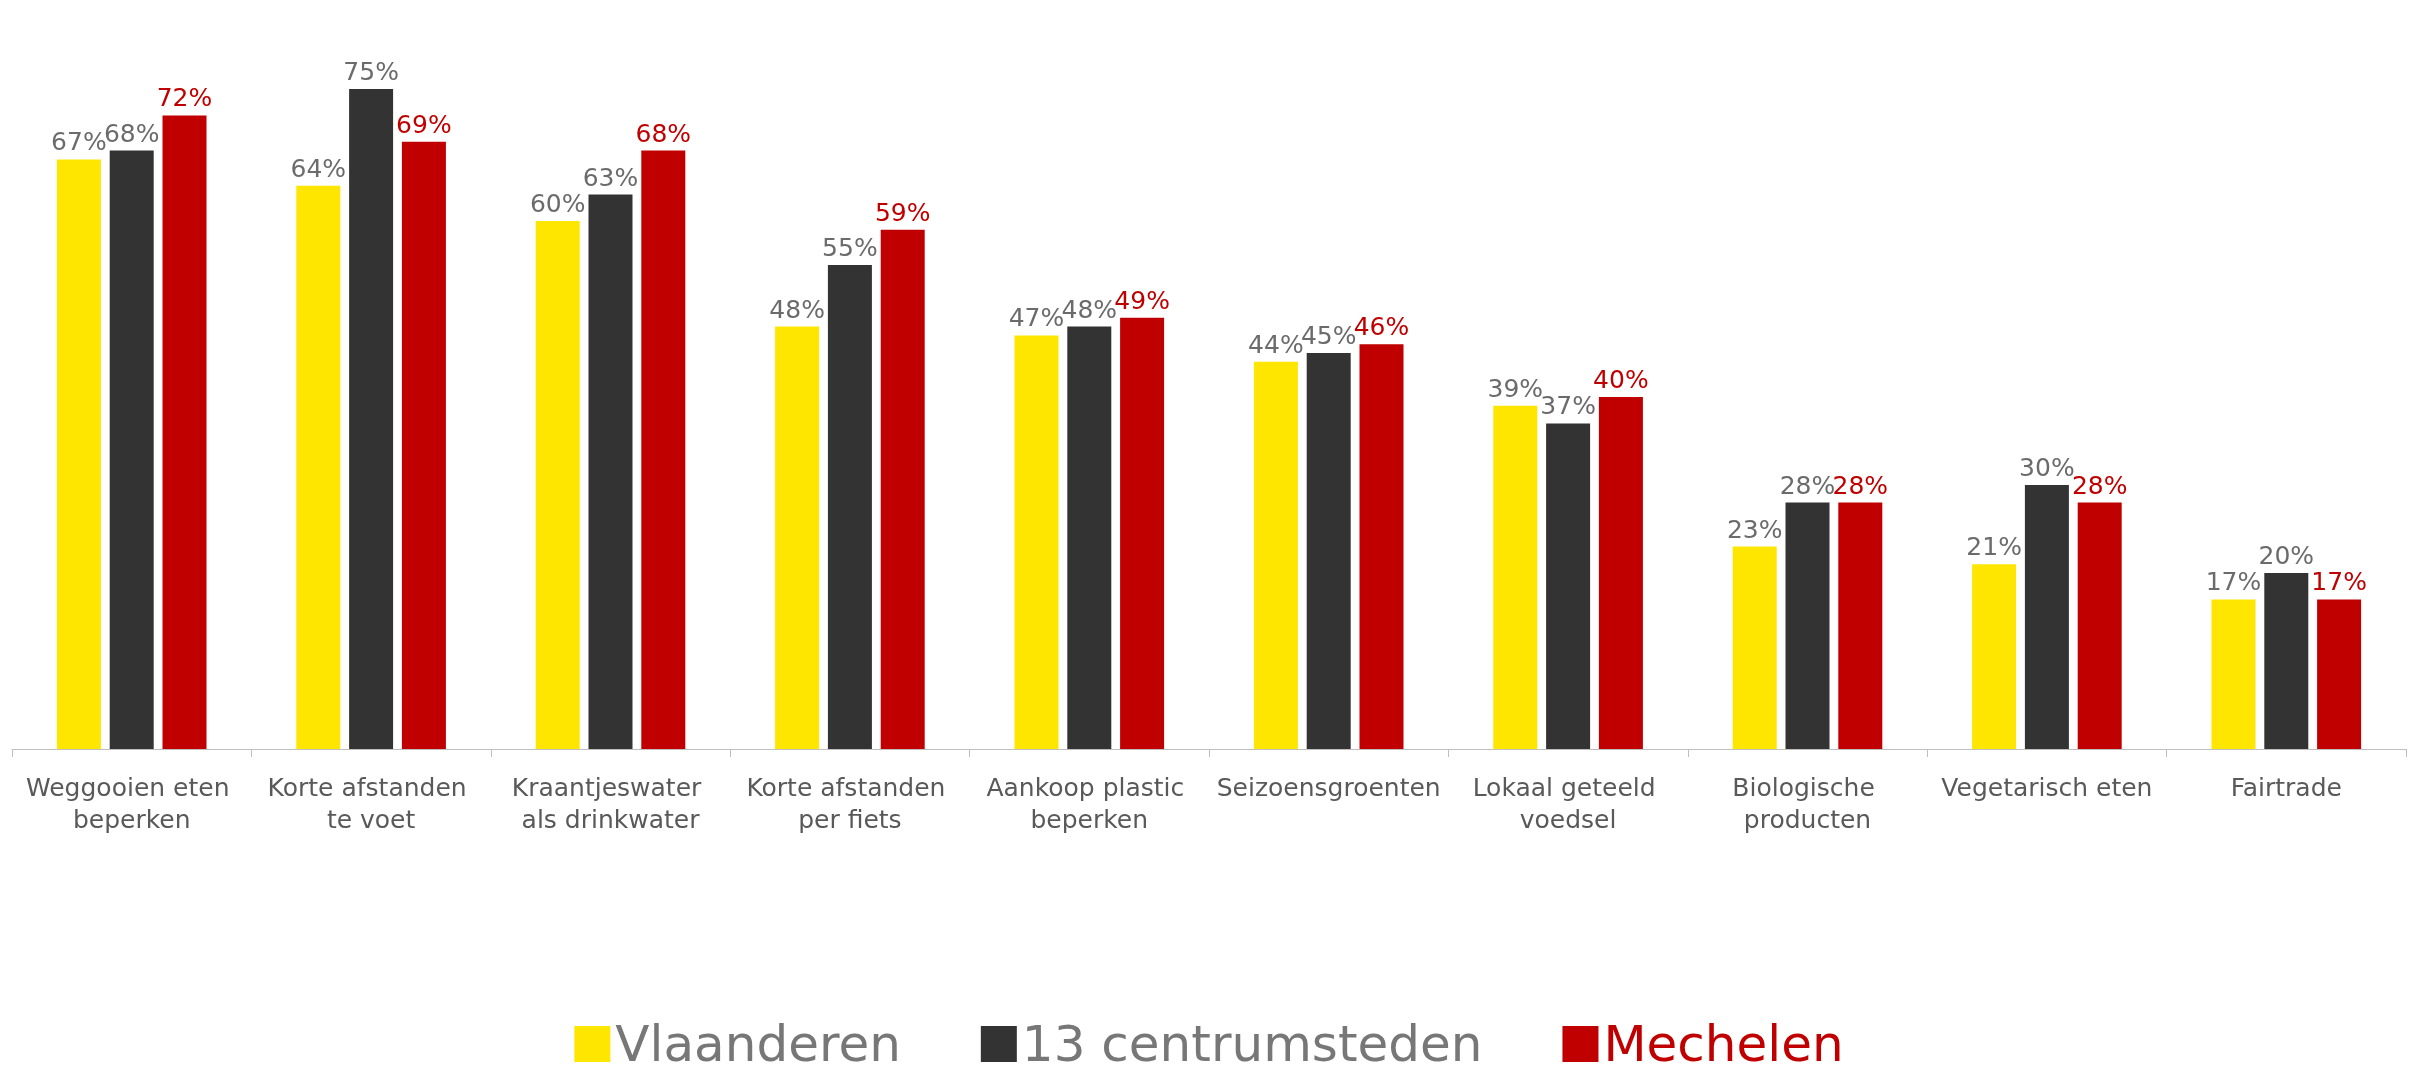 The width and height of the screenshot is (2418, 1084). Describe the element at coordinates (2286, 787) in the screenshot. I see `x-tick-label: Fairtrade` at that location.